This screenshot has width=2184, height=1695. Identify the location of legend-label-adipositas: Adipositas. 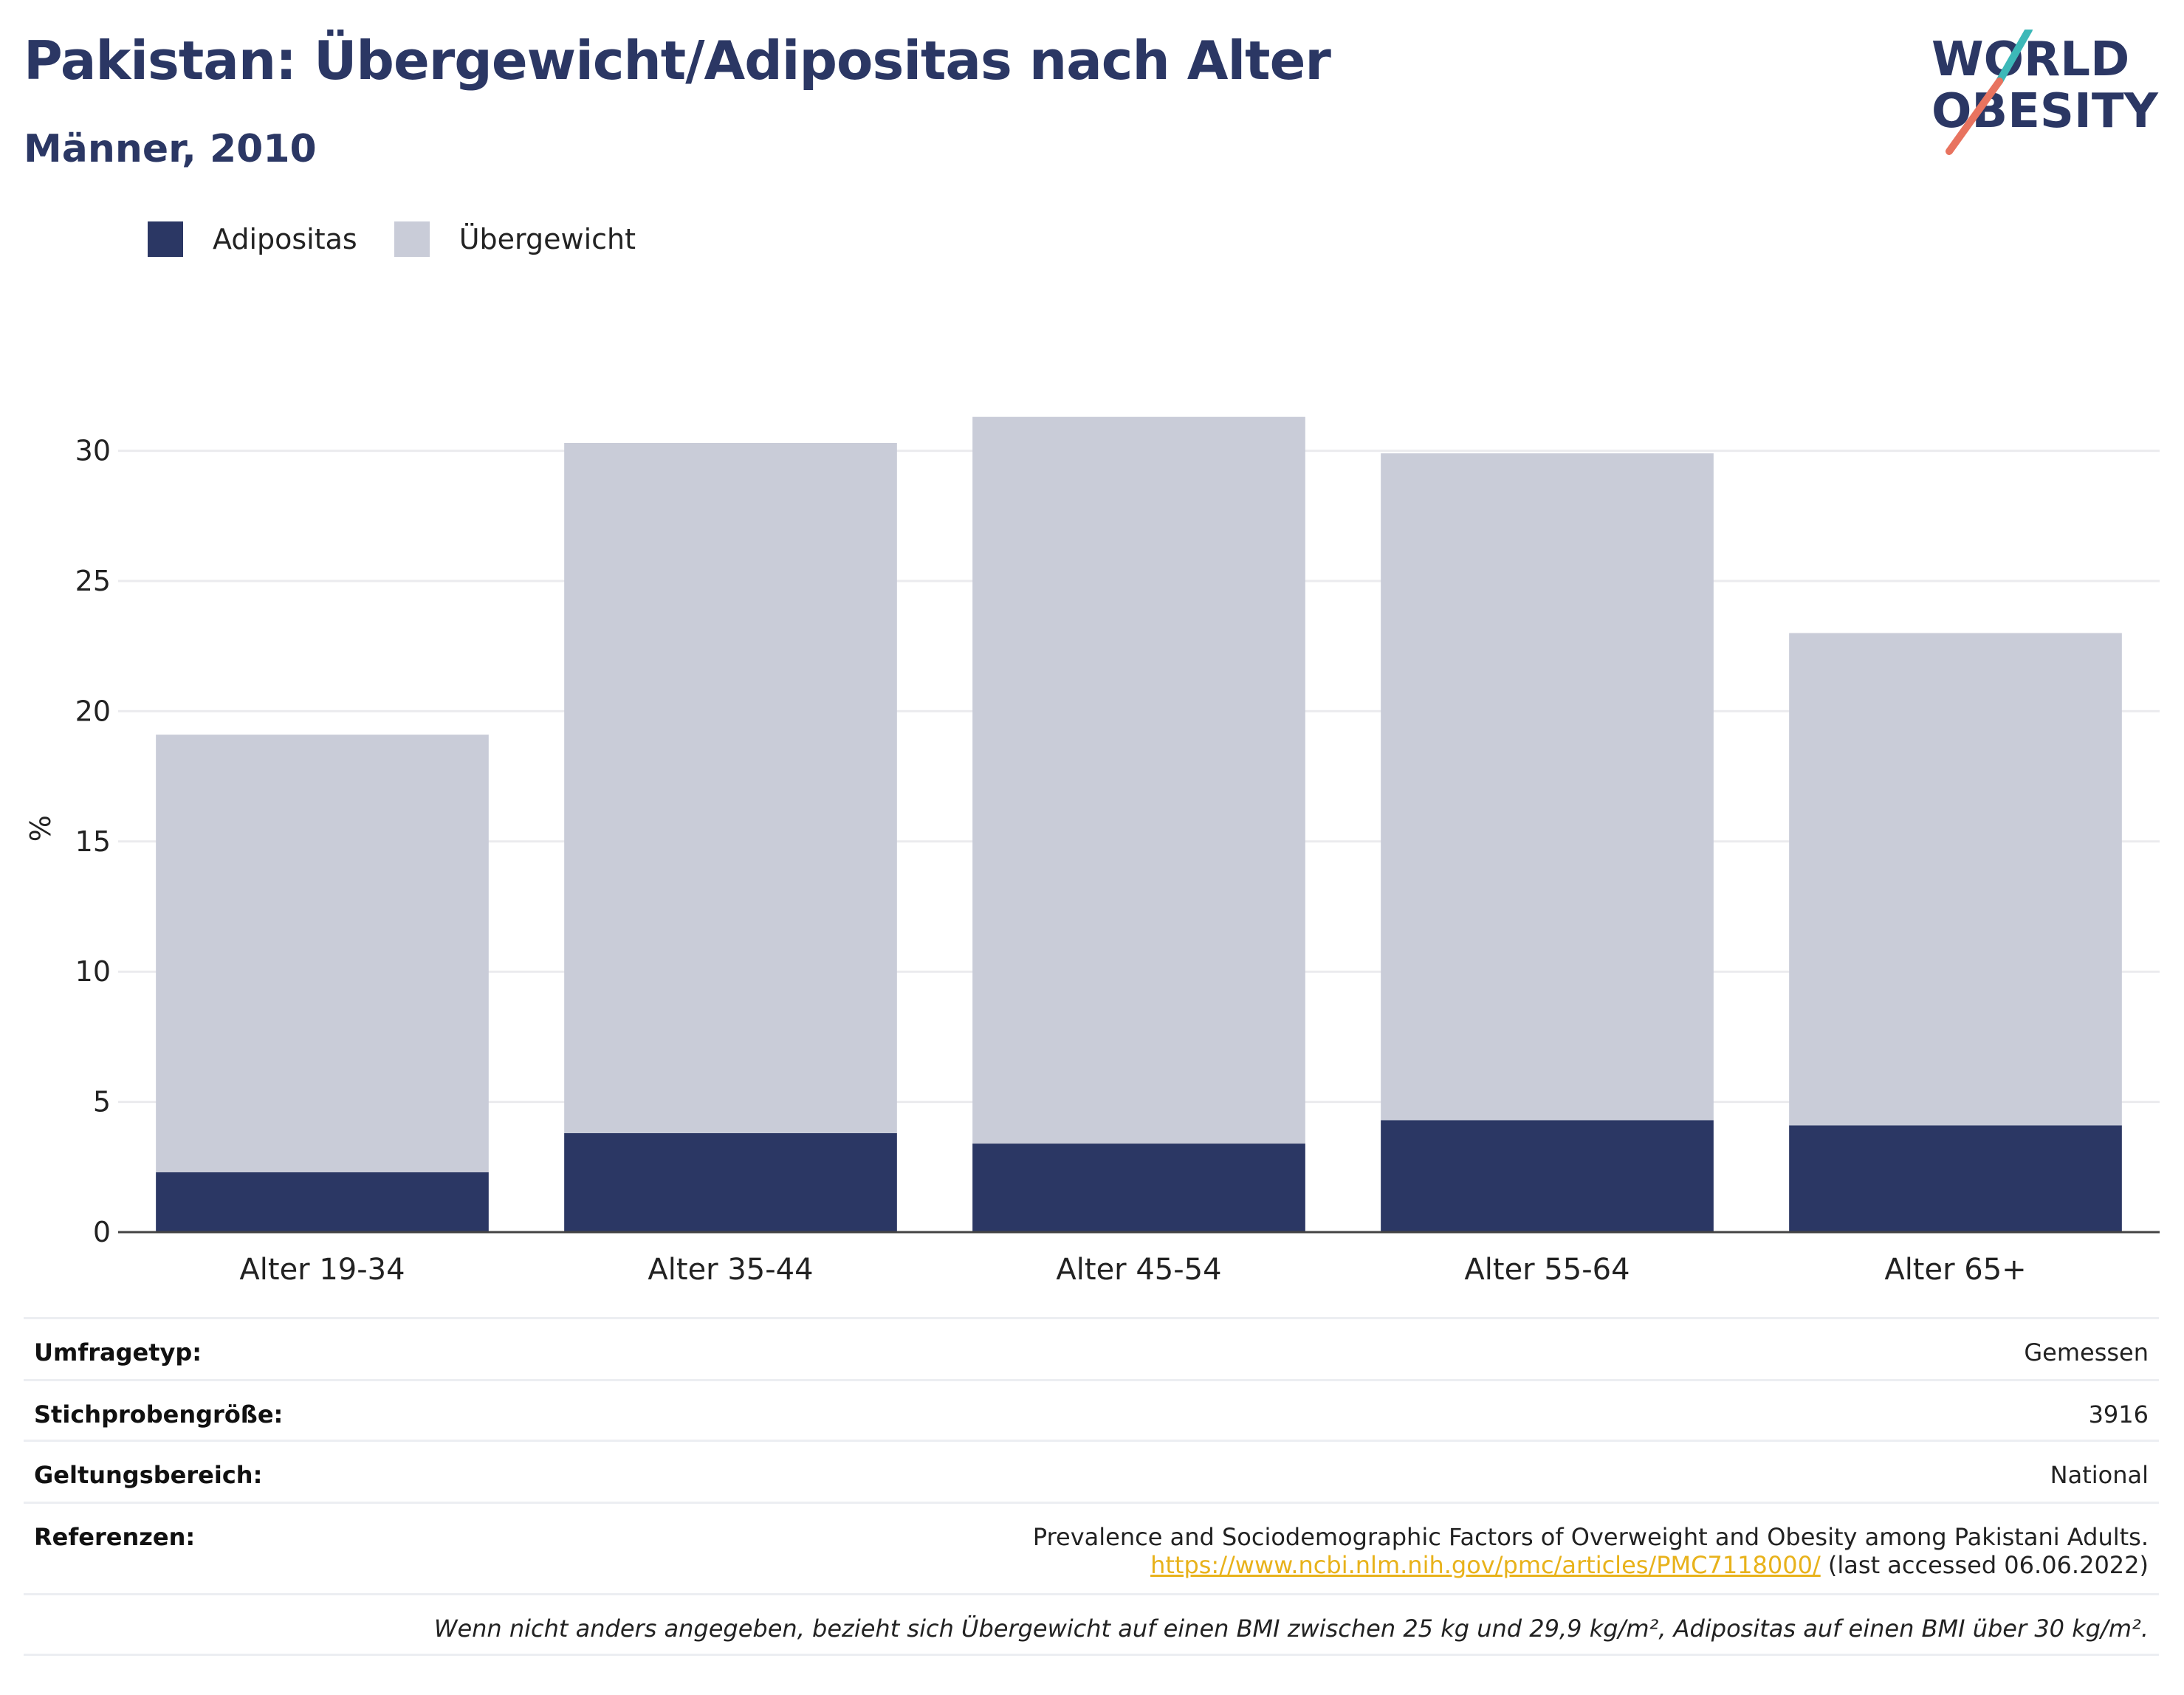
(285, 239).